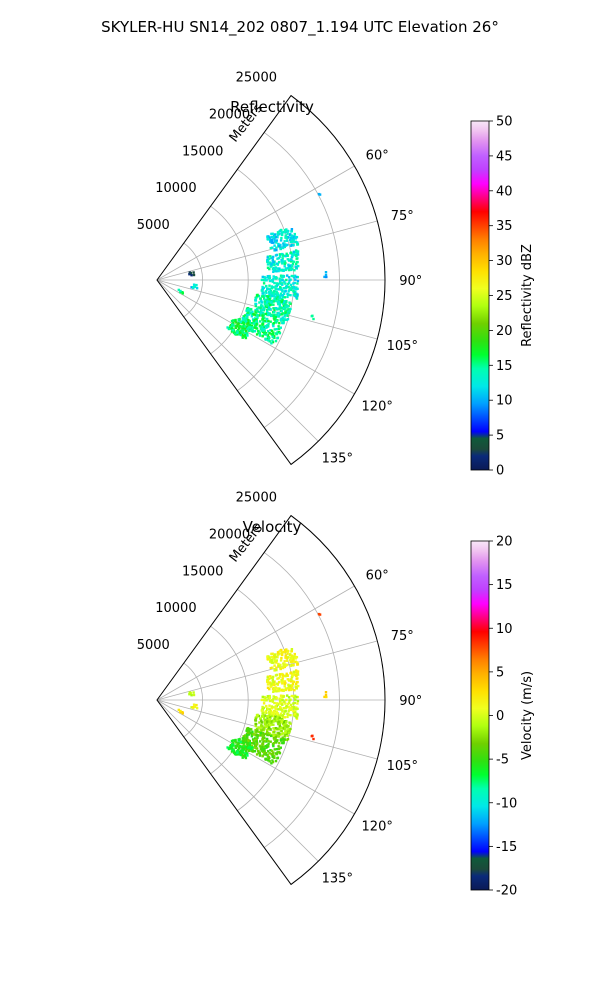 The height and width of the screenshot is (1000, 600). I want to click on radial-tick-label: 10000, so click(175, 608).